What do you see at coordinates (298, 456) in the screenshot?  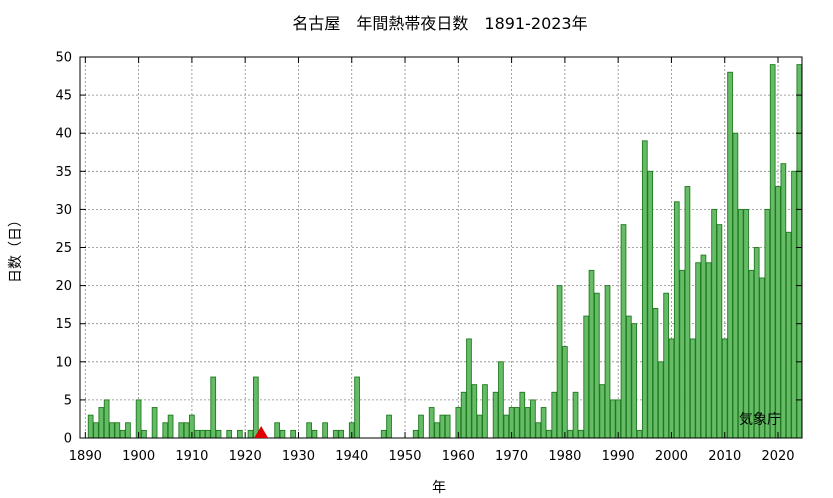 I see `x-tick-label: 1930` at bounding box center [298, 456].